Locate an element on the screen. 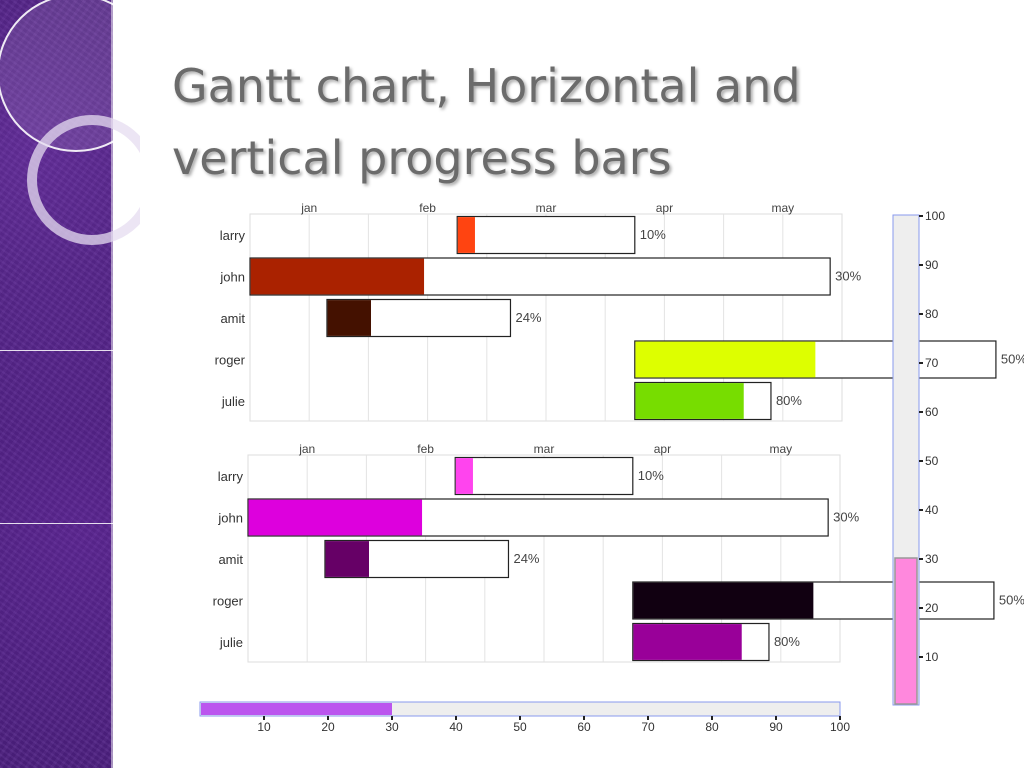 This screenshot has width=1024, height=768. vertical-progress-tick-label: 90 is located at coordinates (932, 265).